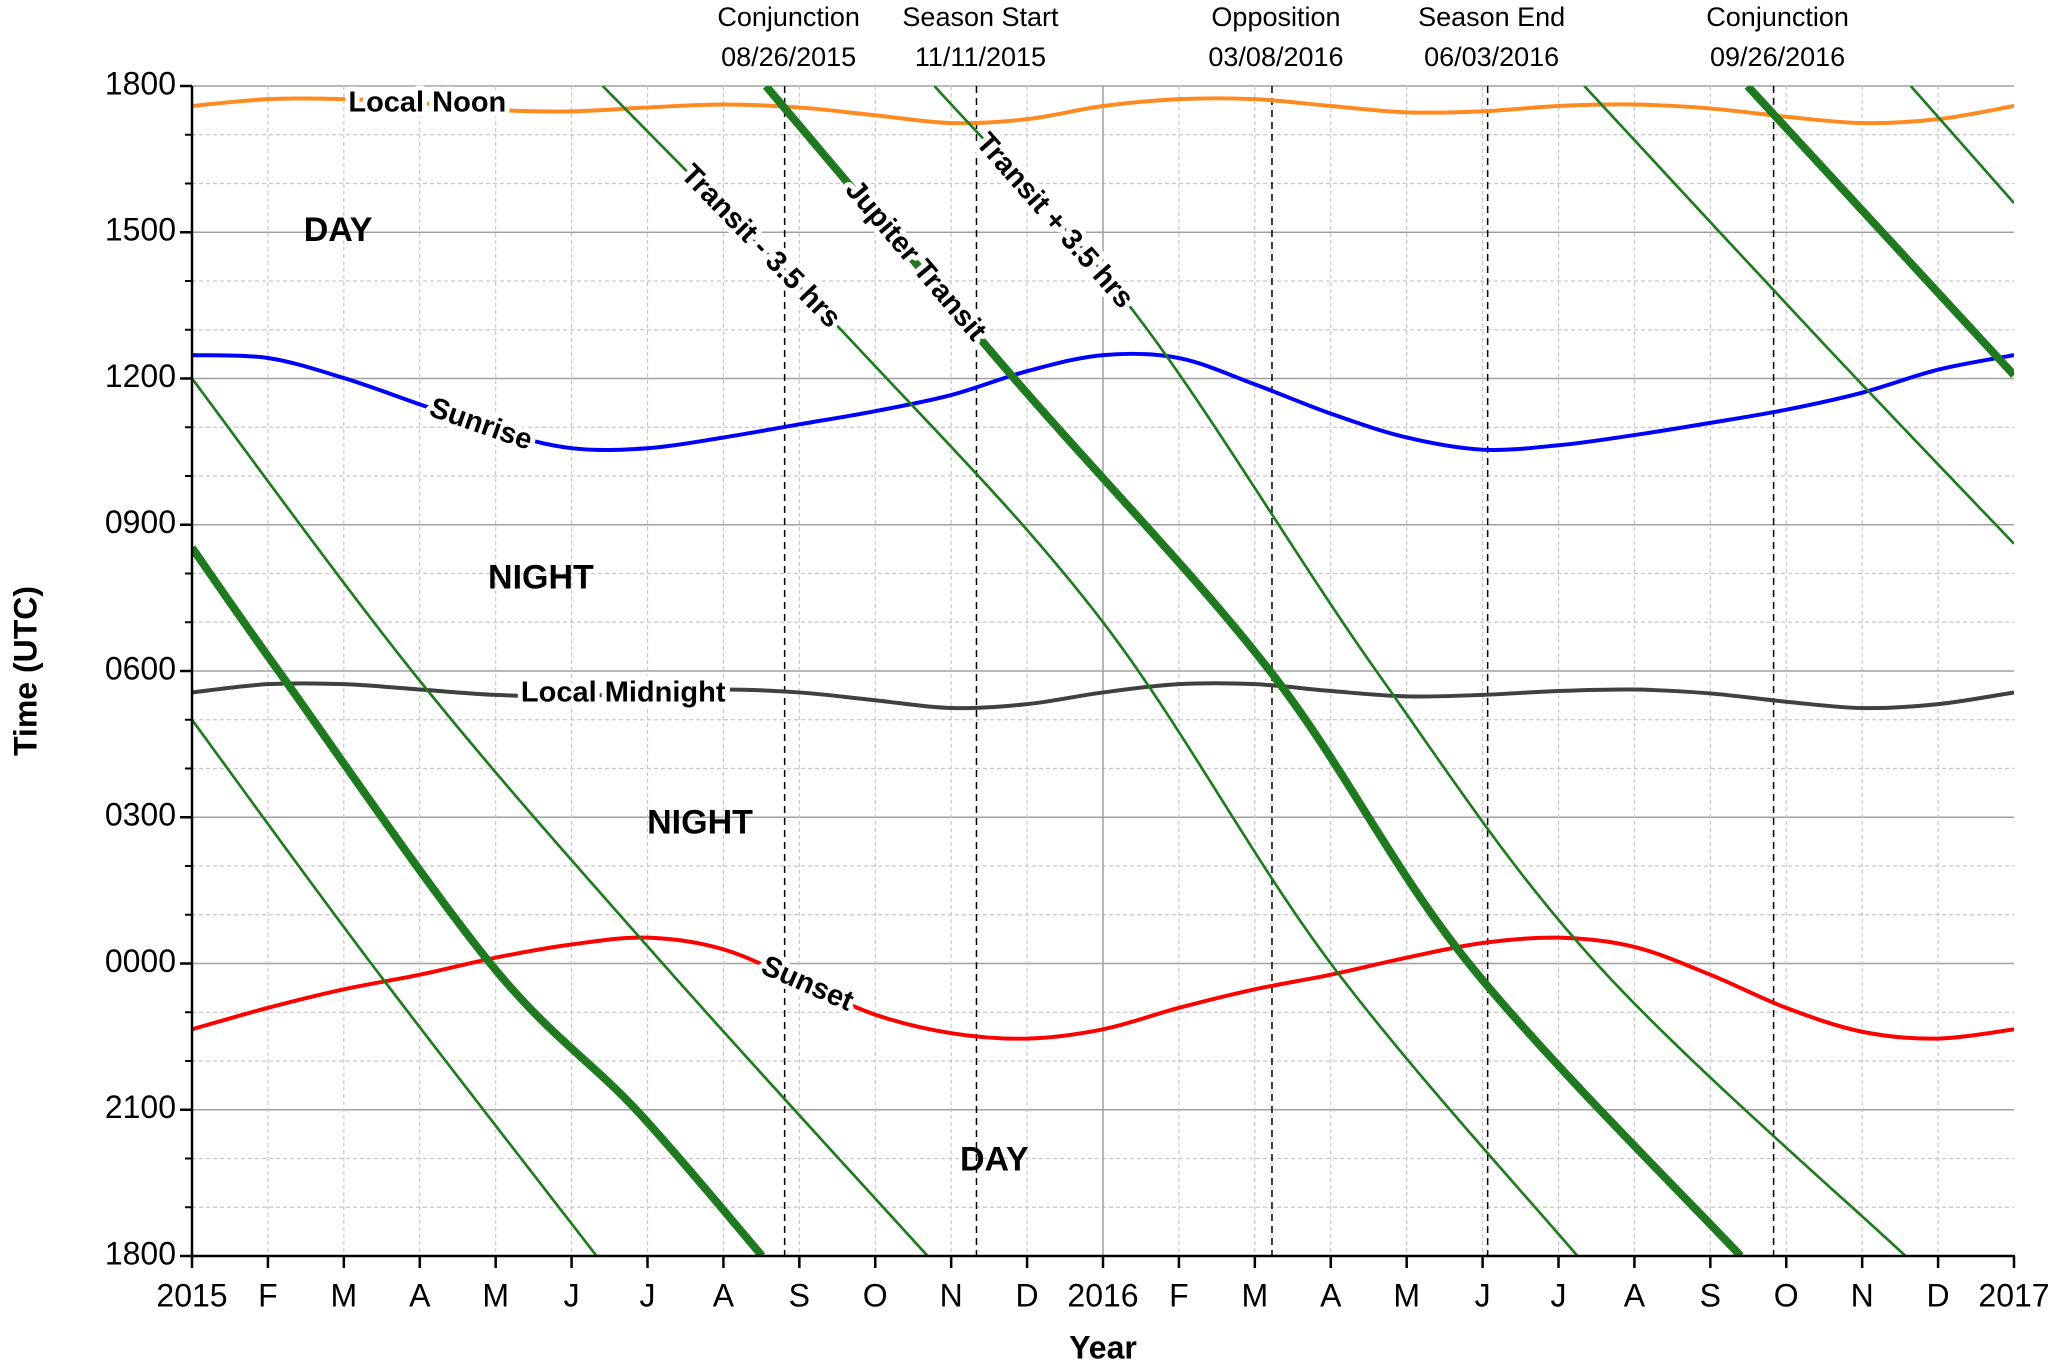  Describe the element at coordinates (140, 815) in the screenshot. I see `y-tick-label: 0300` at that location.